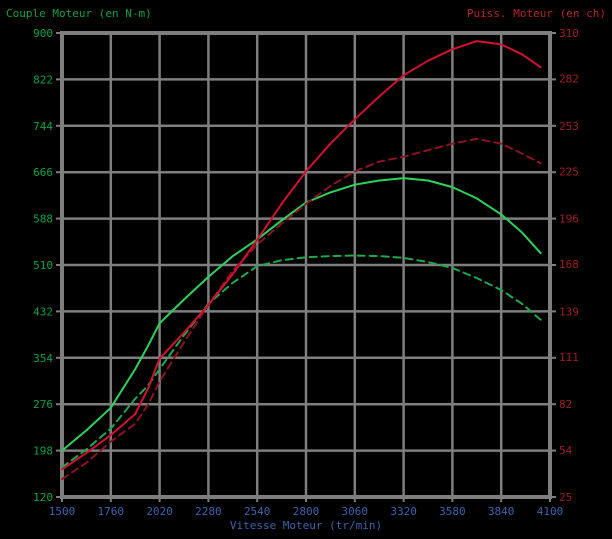 This screenshot has width=612, height=539. What do you see at coordinates (208, 511) in the screenshot?
I see `x-tick-label: 2280` at bounding box center [208, 511].